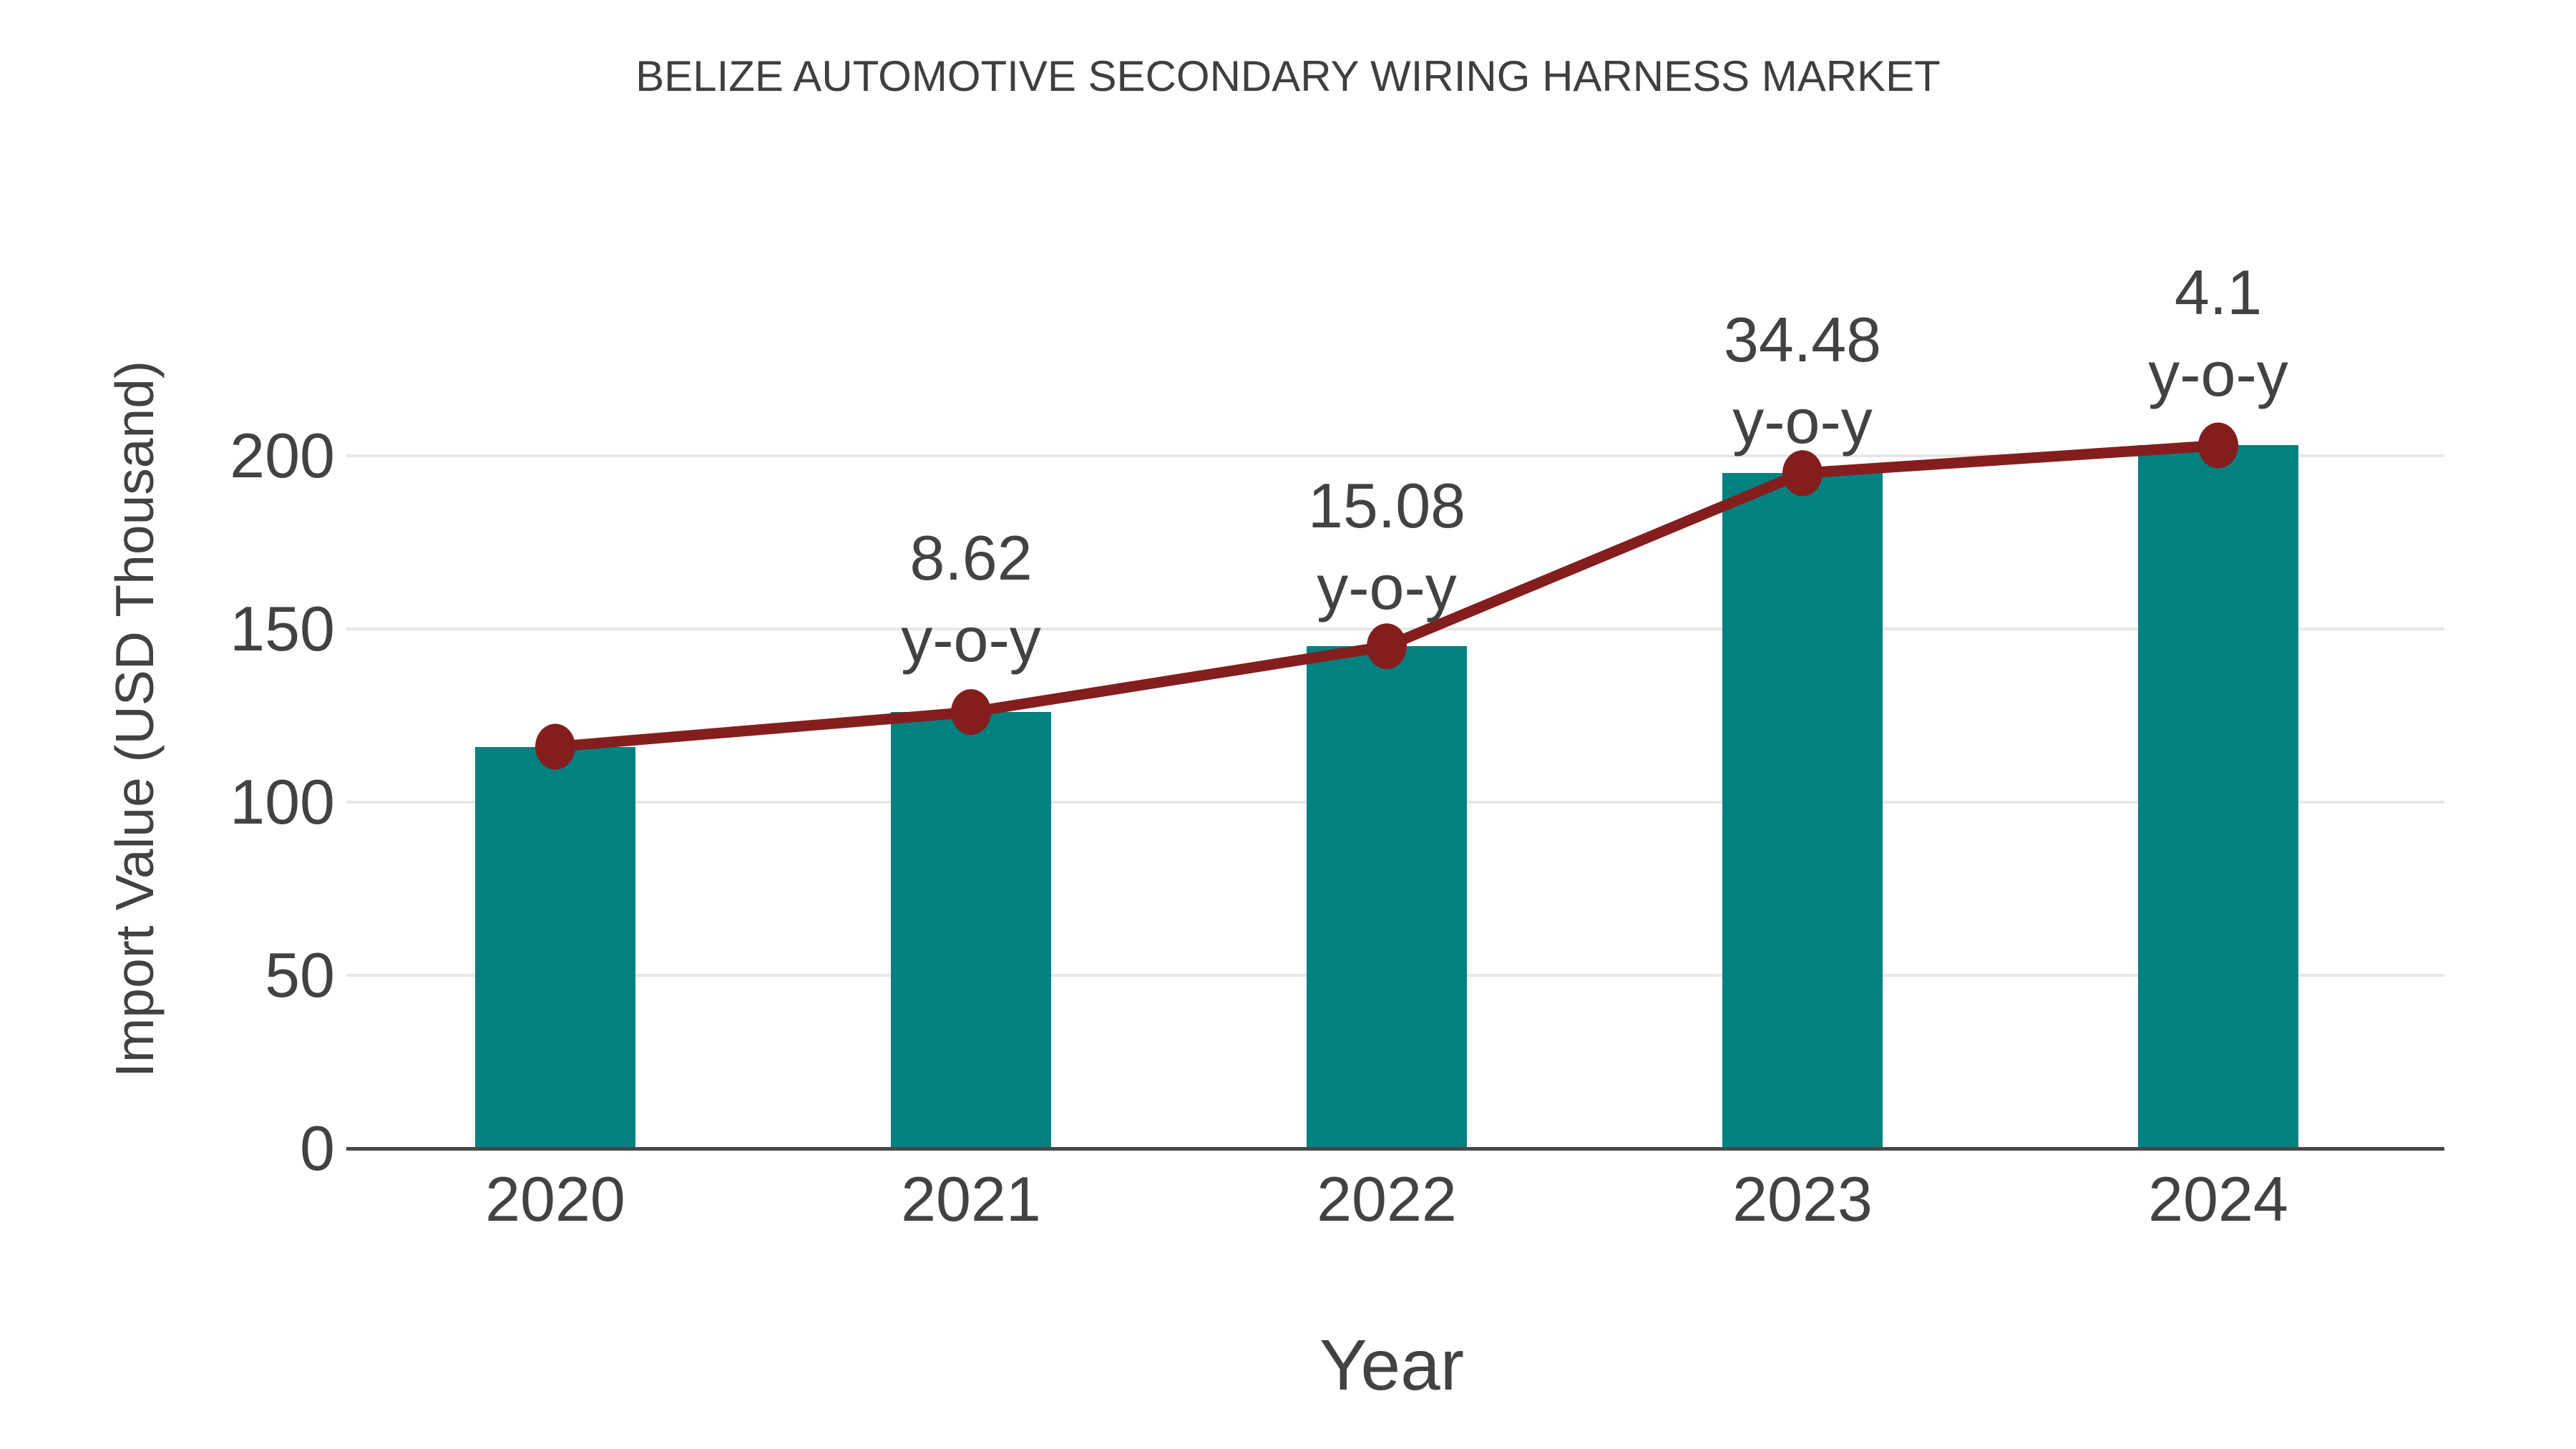 This screenshot has width=2576, height=1449. I want to click on y-tick-label-50: 50, so click(300, 975).